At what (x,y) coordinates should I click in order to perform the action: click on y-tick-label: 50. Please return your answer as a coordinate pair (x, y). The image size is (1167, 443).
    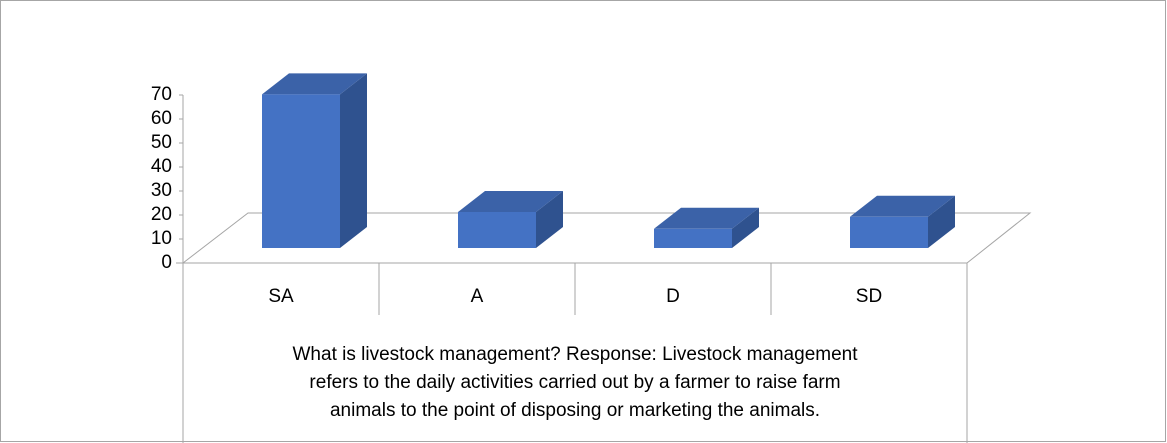
    Looking at the image, I should click on (161, 142).